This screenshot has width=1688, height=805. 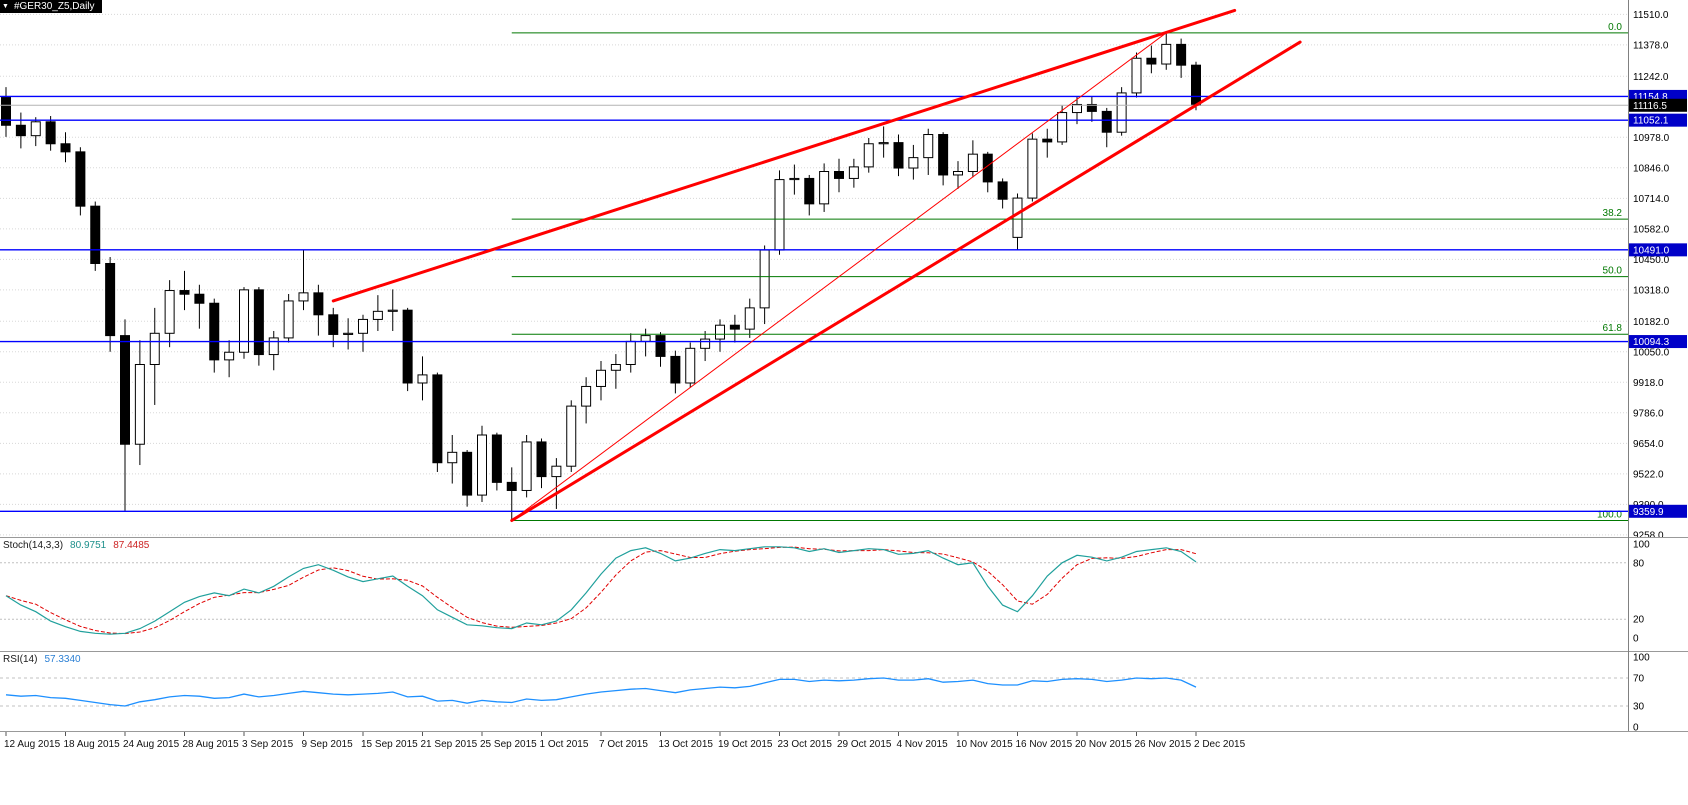 What do you see at coordinates (5, 6) in the screenshot?
I see `one-click-trading-arrow-icon: ▼` at bounding box center [5, 6].